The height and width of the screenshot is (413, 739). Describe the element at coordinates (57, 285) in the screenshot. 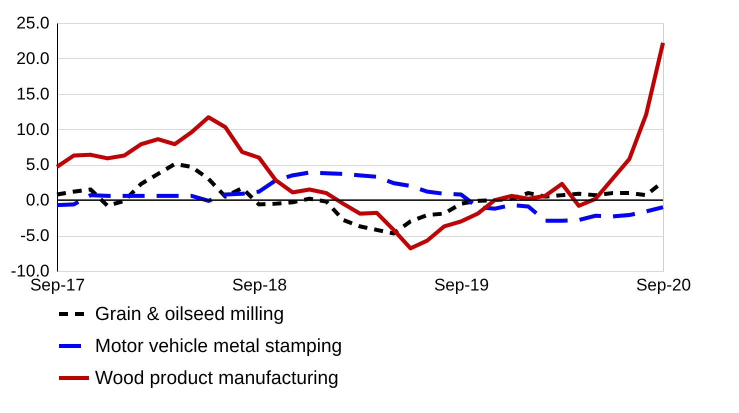

I see `x-tick-label: Sep-17` at that location.